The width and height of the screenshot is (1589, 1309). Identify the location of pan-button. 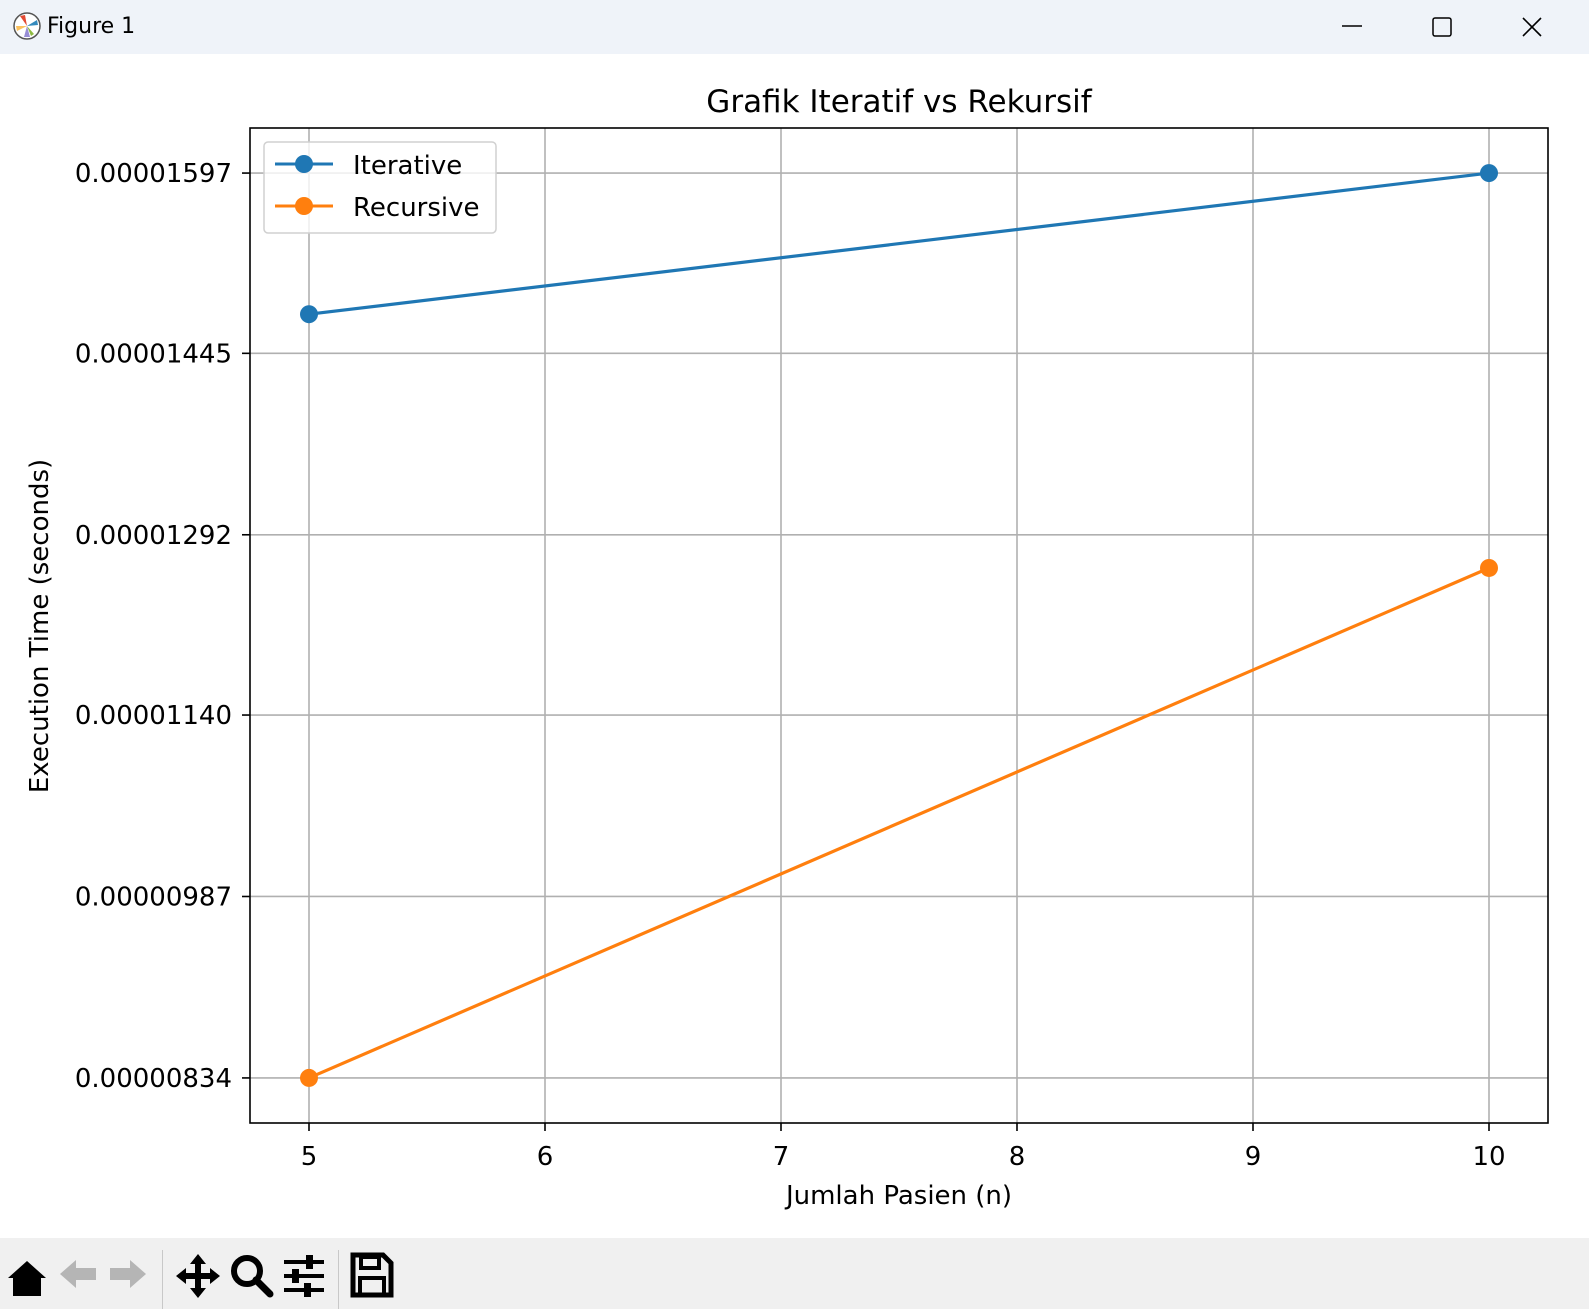
(198, 1280).